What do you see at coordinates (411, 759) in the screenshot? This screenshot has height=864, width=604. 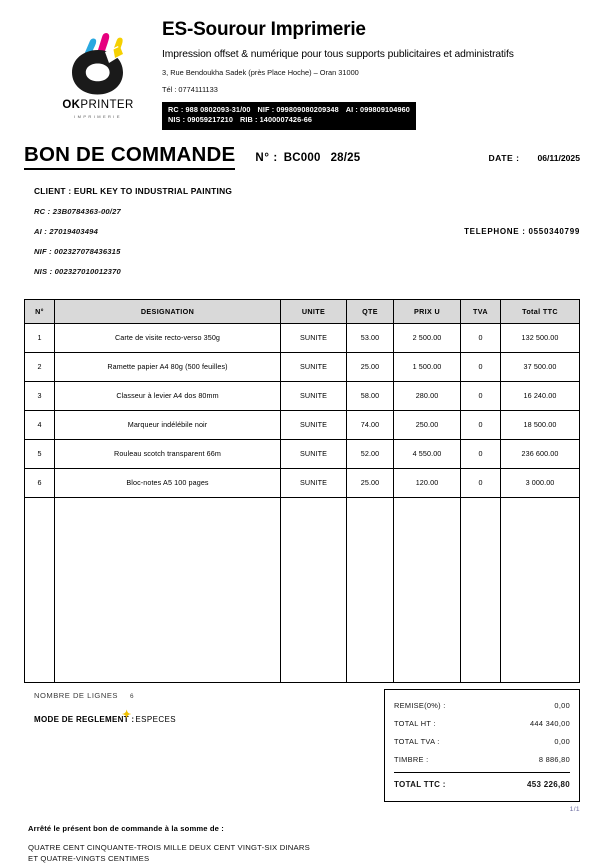 I see `timbre-label: TIMBRE :` at bounding box center [411, 759].